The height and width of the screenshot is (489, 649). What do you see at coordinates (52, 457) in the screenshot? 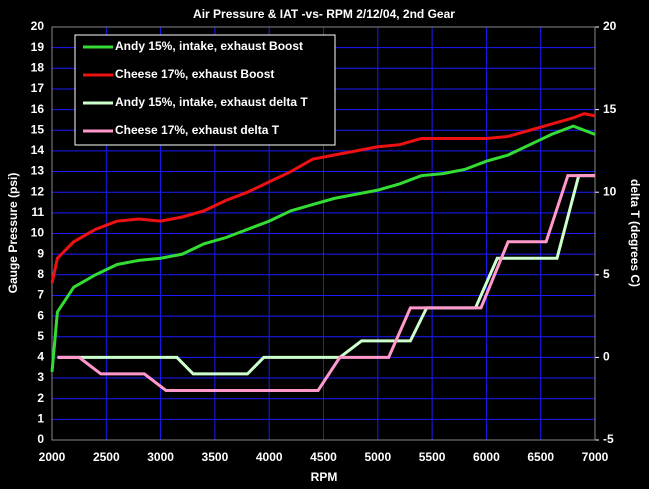
I see `x-tick-label: 2000` at bounding box center [52, 457].